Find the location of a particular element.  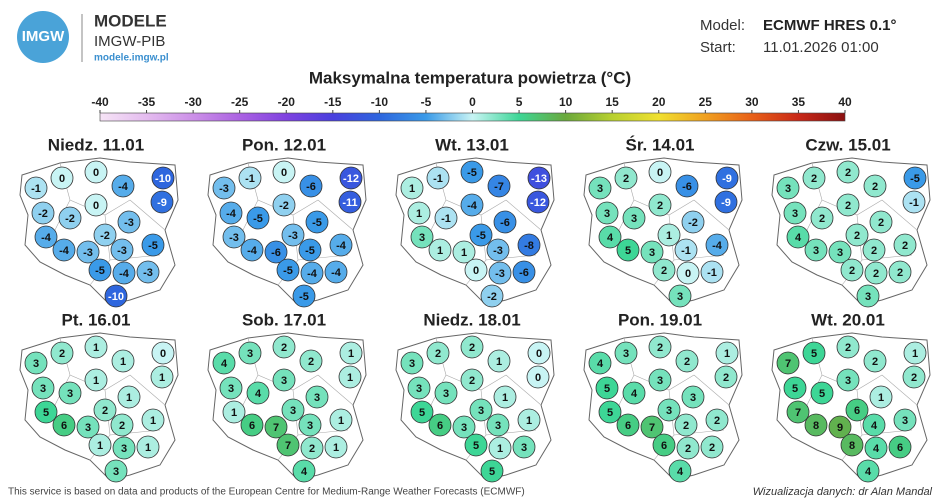

panel-title: Śr. 14.01 is located at coordinates (659, 144).